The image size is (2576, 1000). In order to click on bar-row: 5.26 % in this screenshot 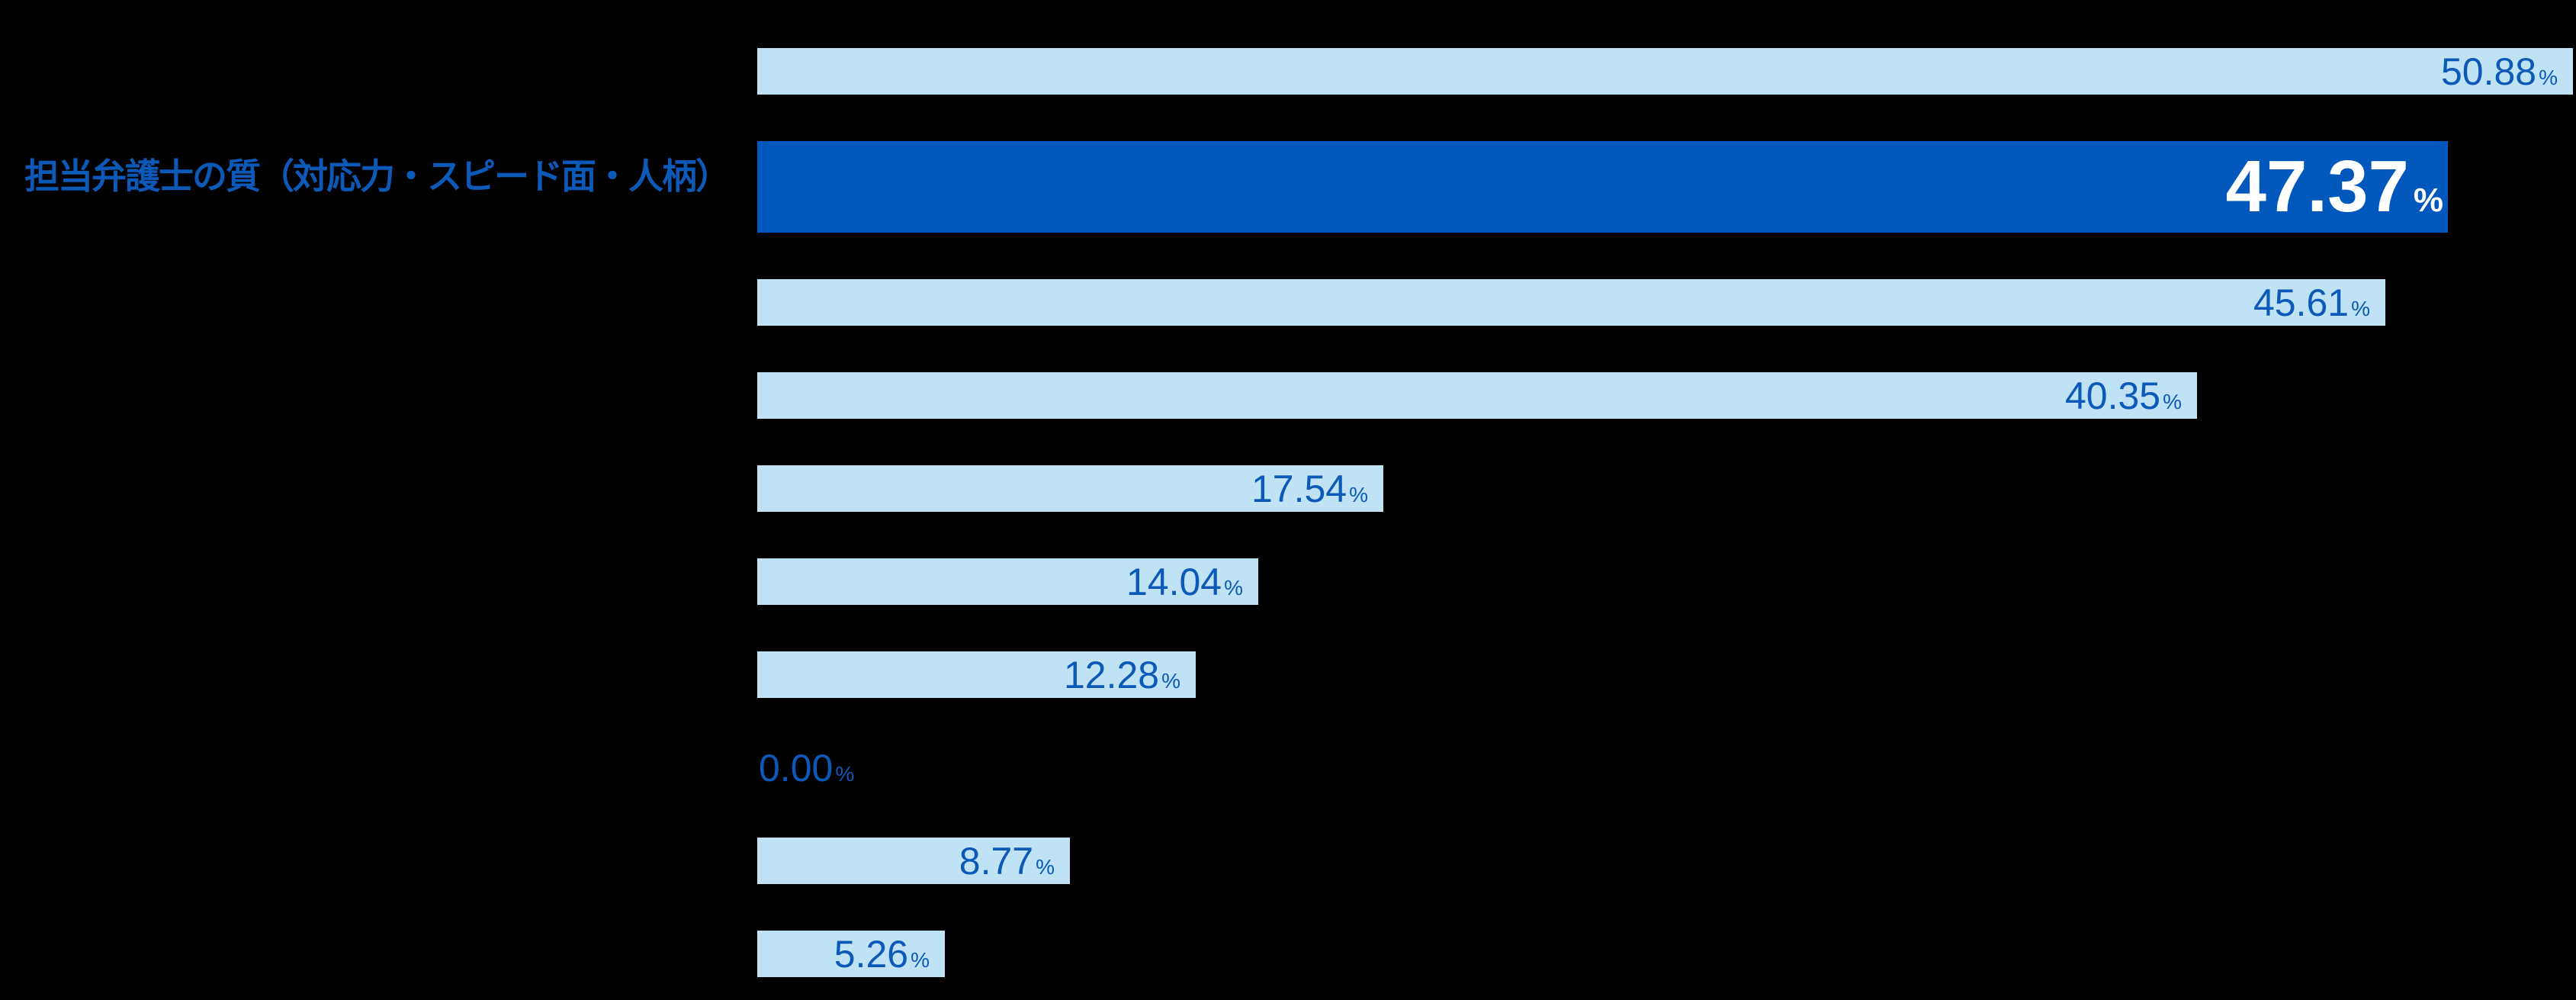, I will do `click(1288, 954)`.